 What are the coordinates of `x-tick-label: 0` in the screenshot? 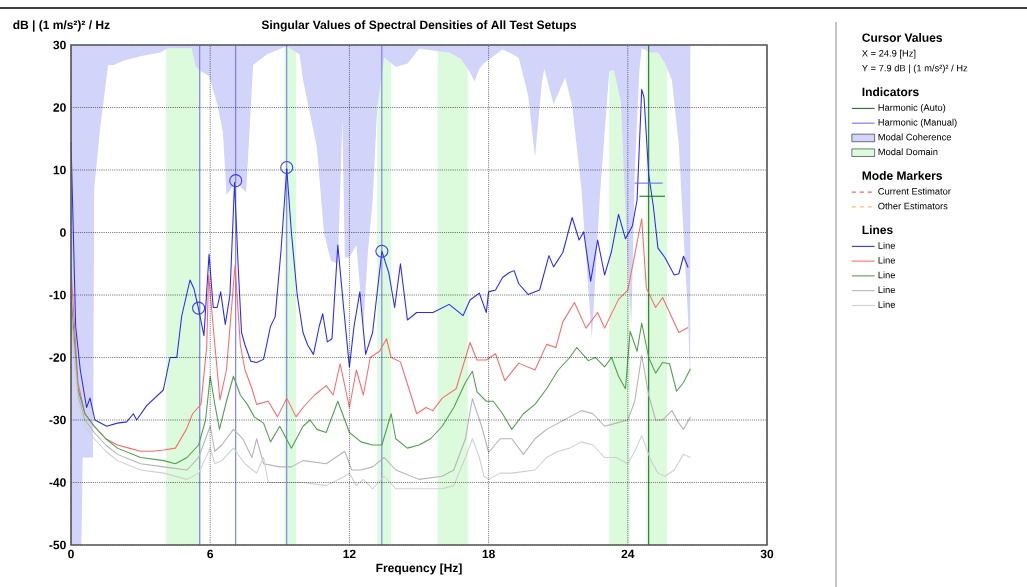 It's located at (71, 554).